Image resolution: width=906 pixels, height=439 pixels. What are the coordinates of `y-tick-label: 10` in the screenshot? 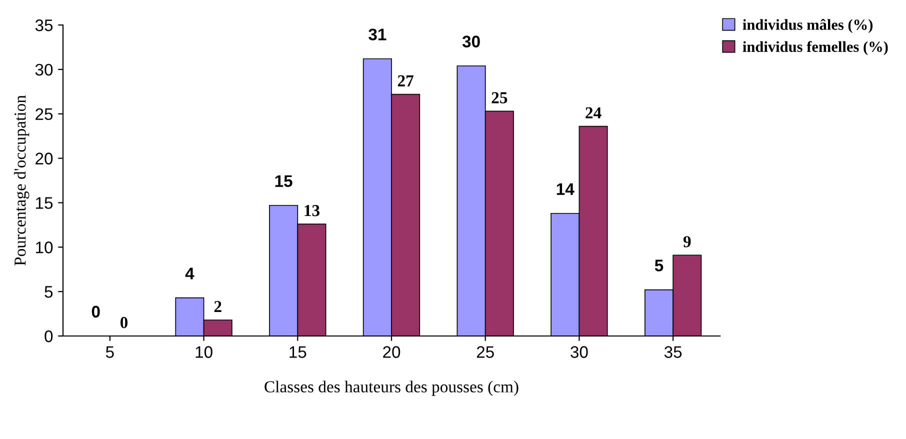 It's located at (44, 248).